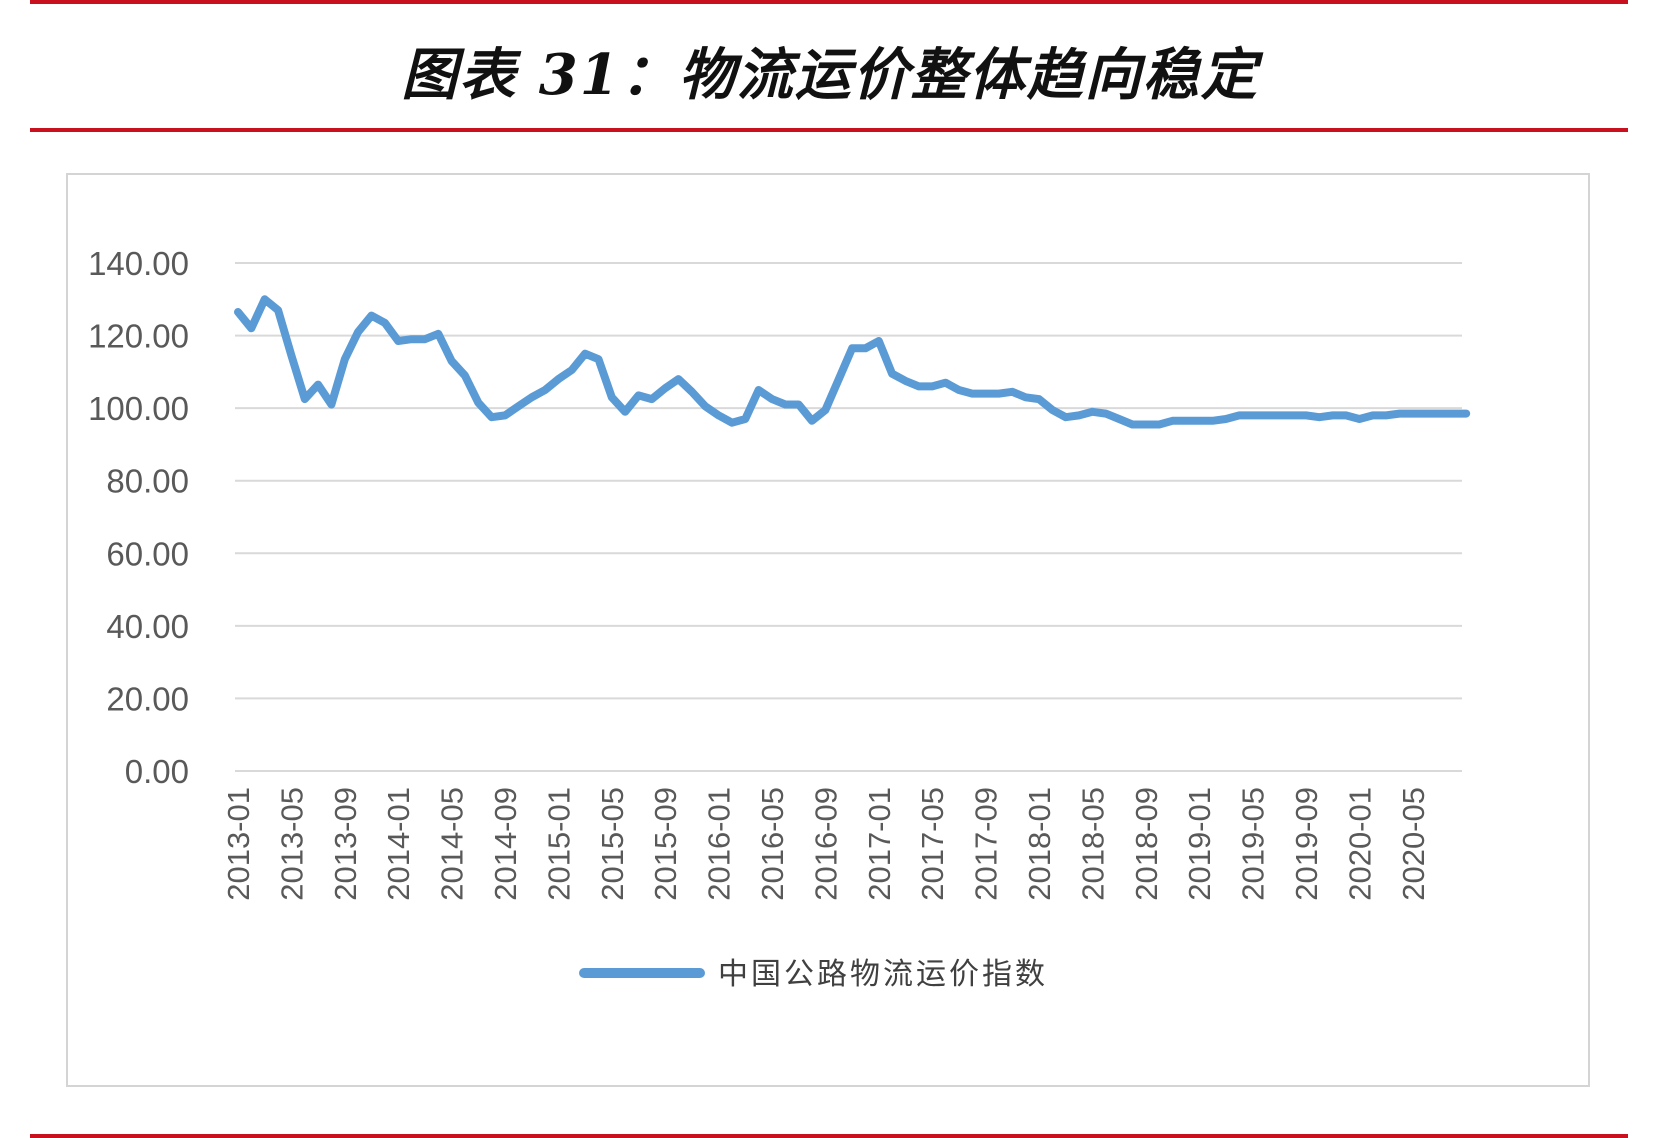  What do you see at coordinates (452, 844) in the screenshot?
I see `x-tick-label: 2014-05` at bounding box center [452, 844].